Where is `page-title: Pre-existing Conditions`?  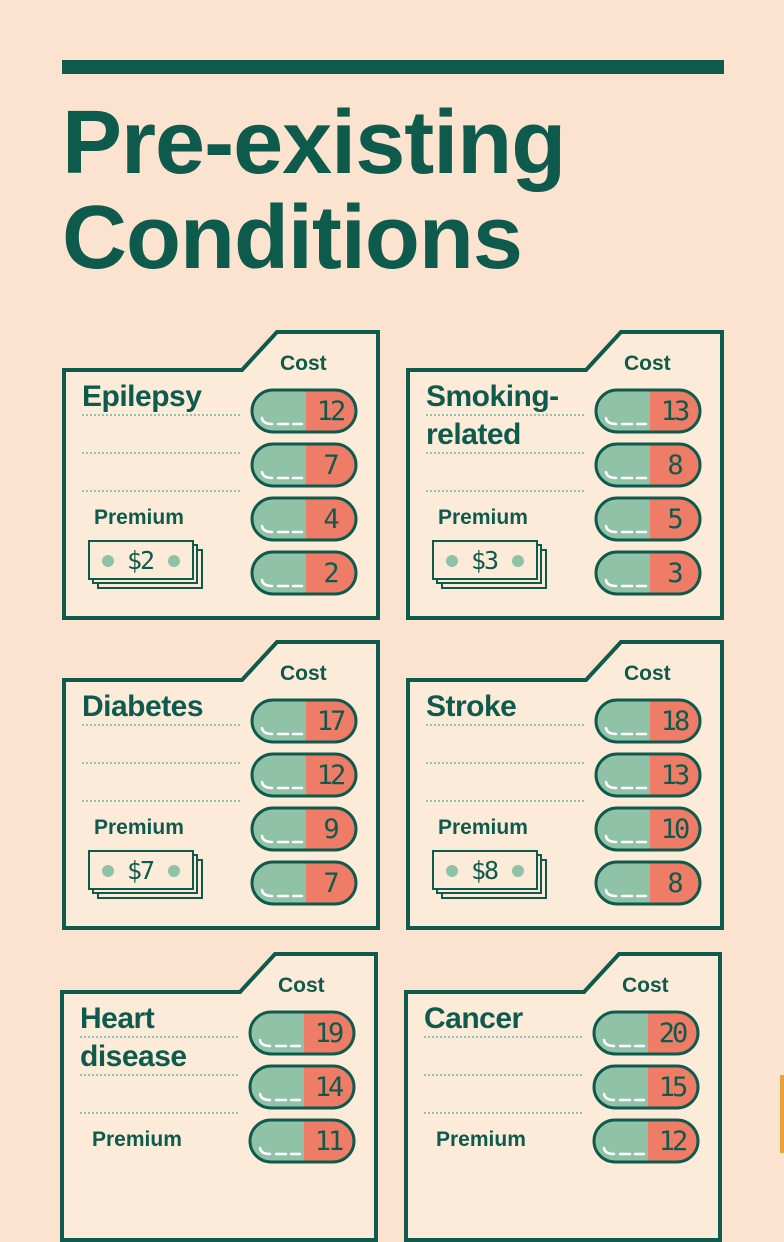 page-title: Pre-existing Conditions is located at coordinates (314, 190).